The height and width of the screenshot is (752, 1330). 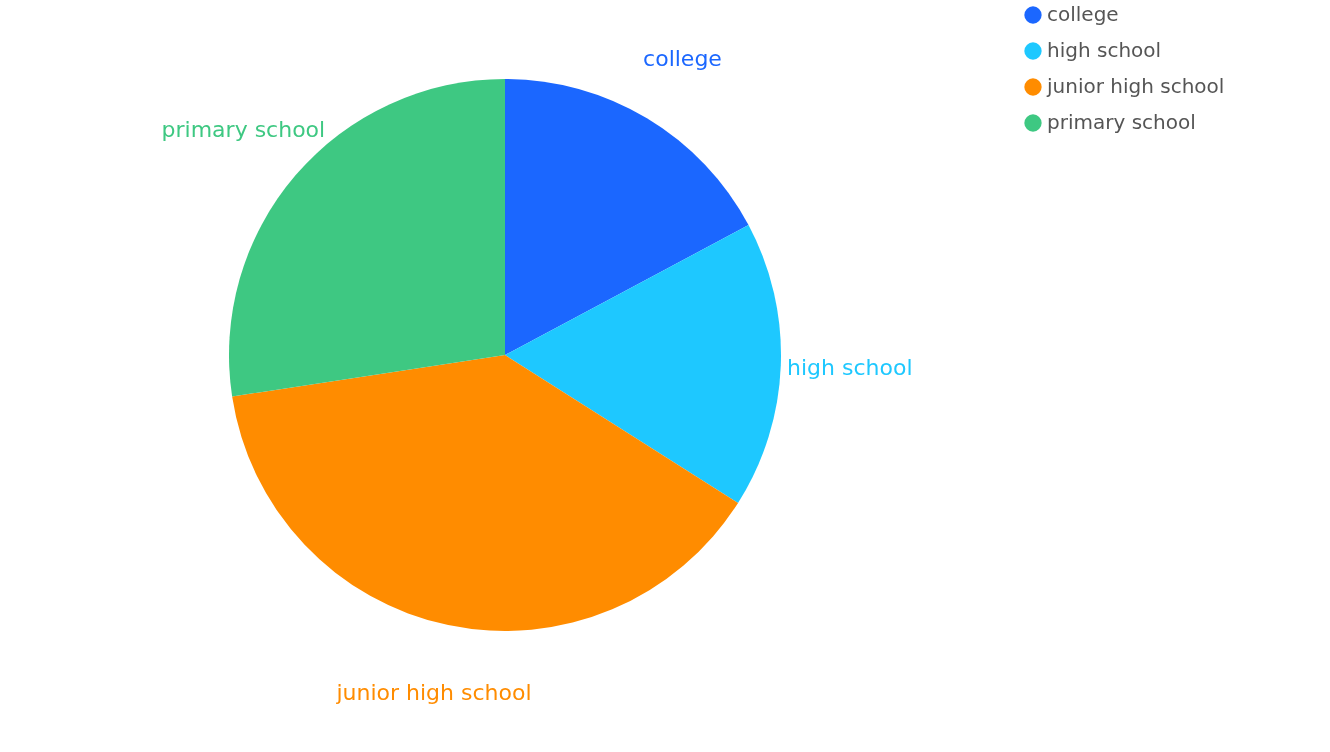 What do you see at coordinates (433, 692) in the screenshot?
I see `slice-label: junior high school` at bounding box center [433, 692].